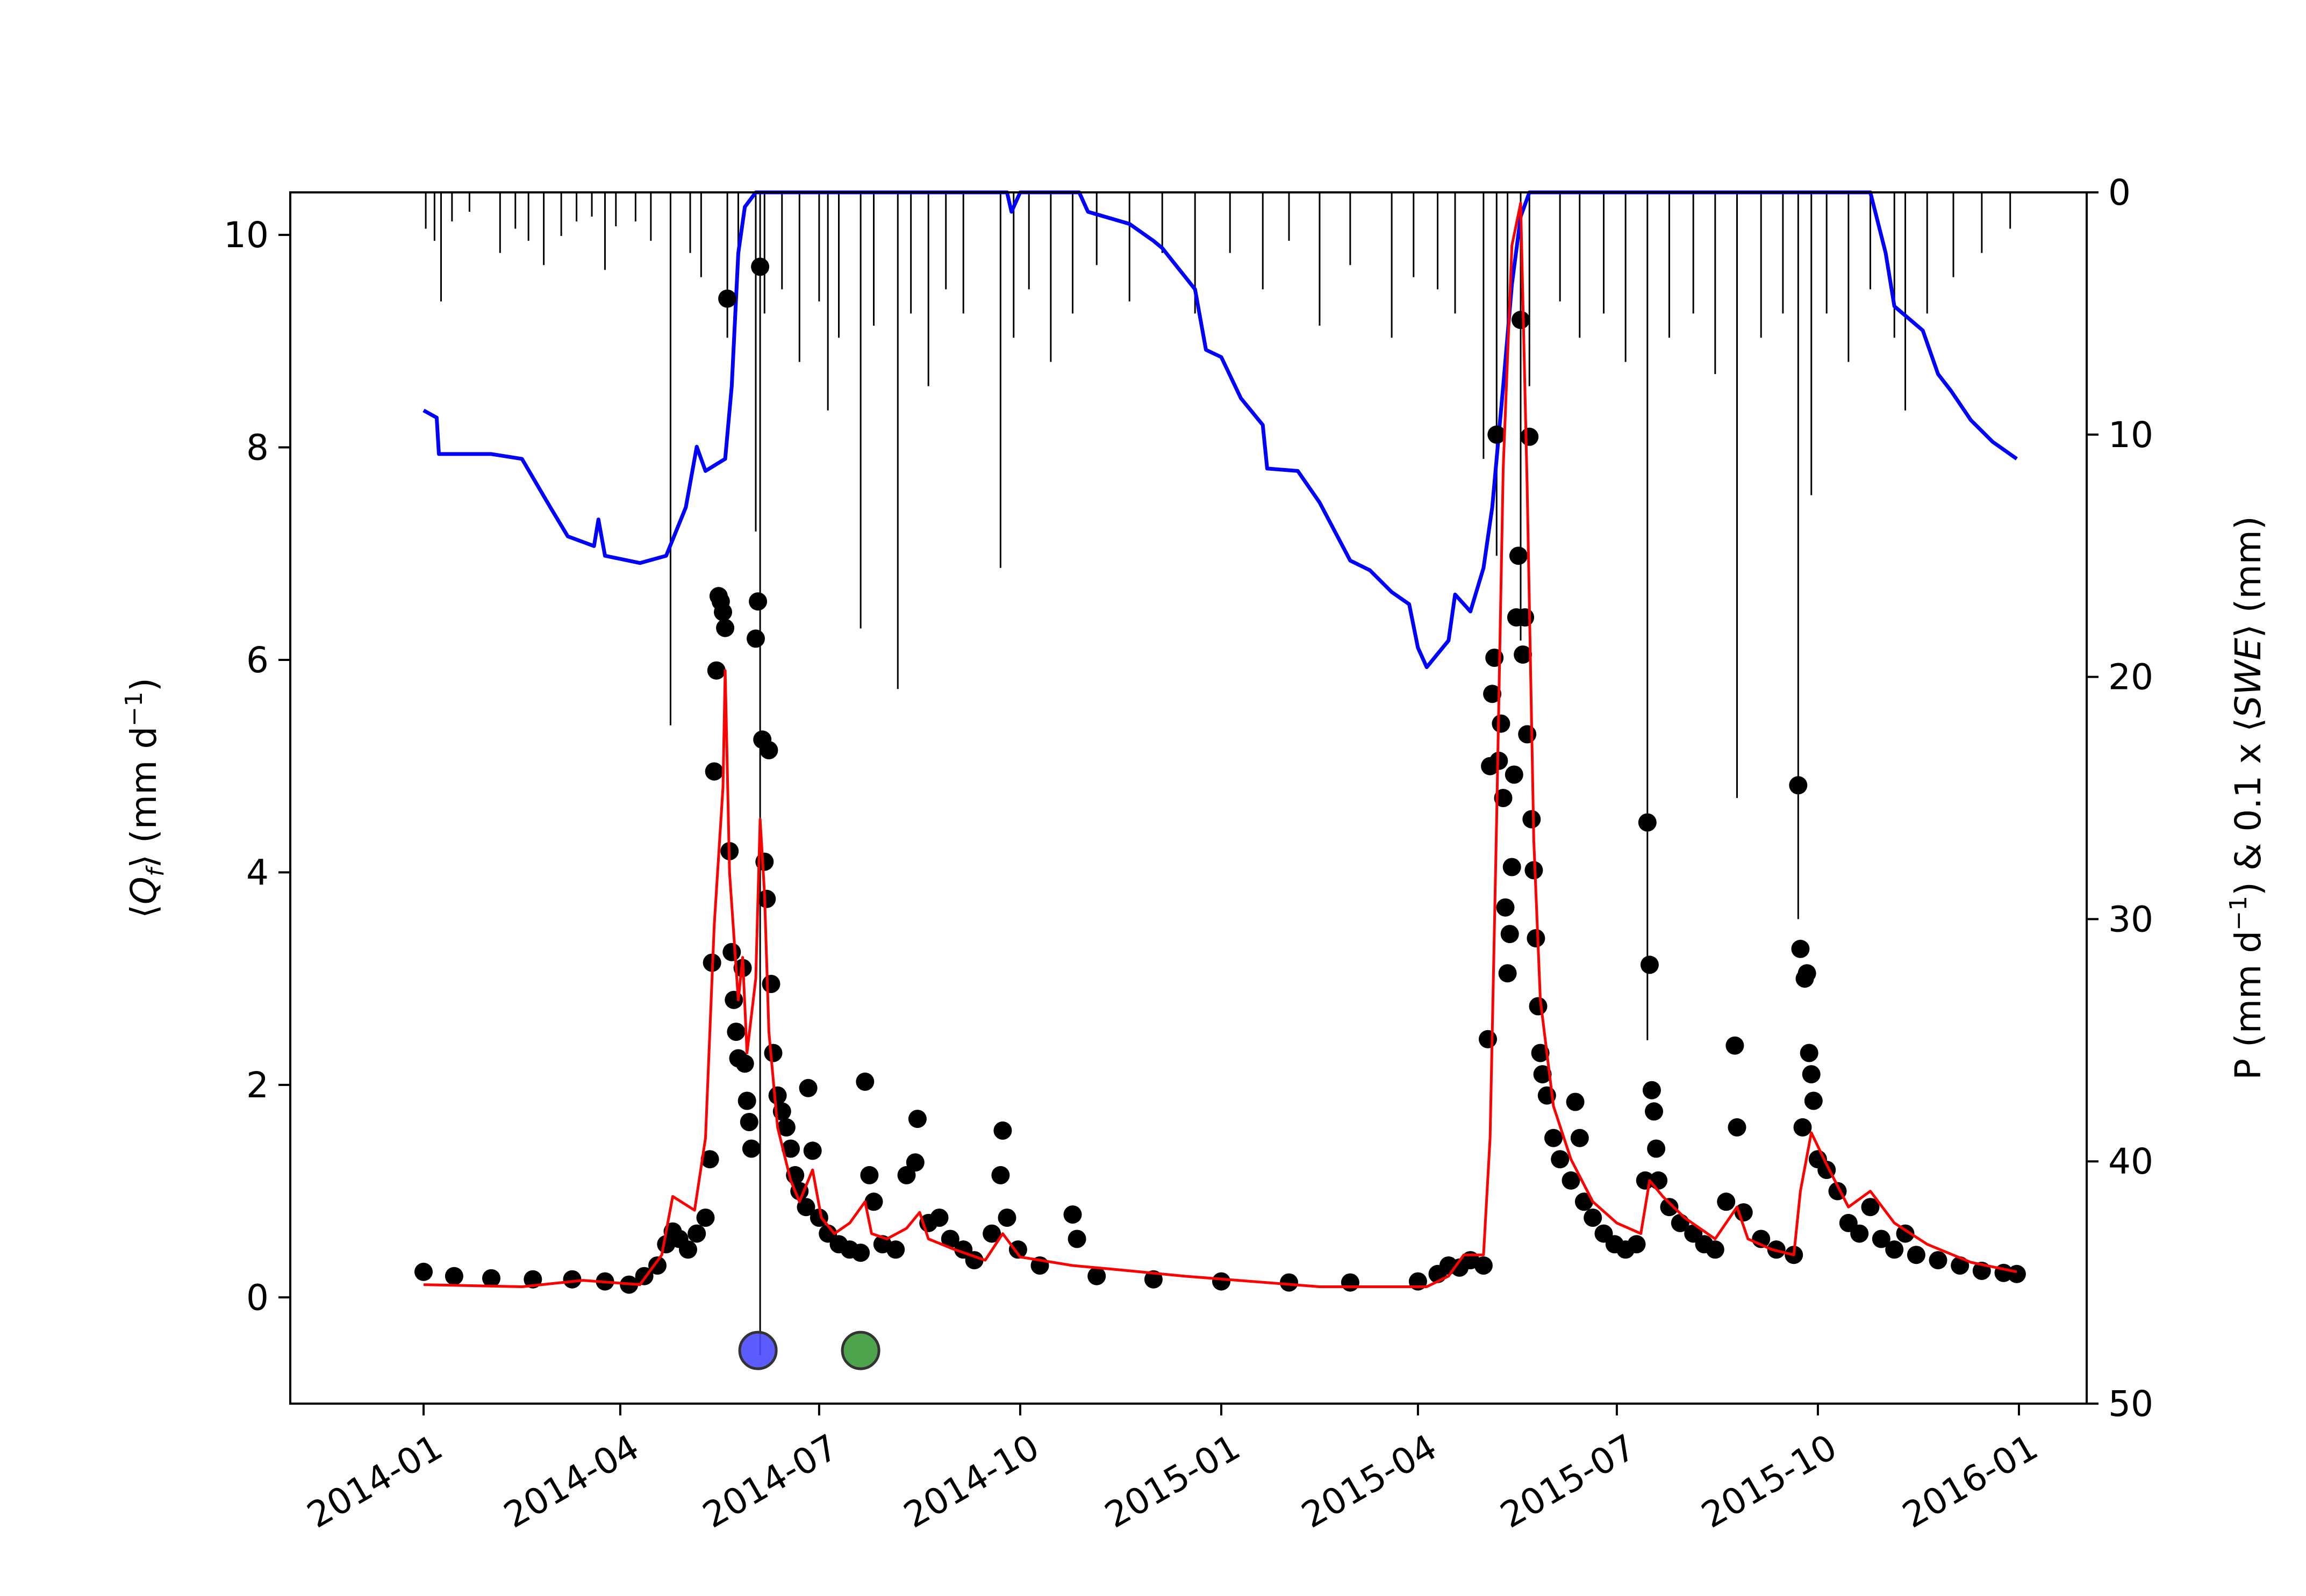 The image size is (2306, 1596). What do you see at coordinates (2131, 919) in the screenshot?
I see `y-right-tick-label: 30` at bounding box center [2131, 919].